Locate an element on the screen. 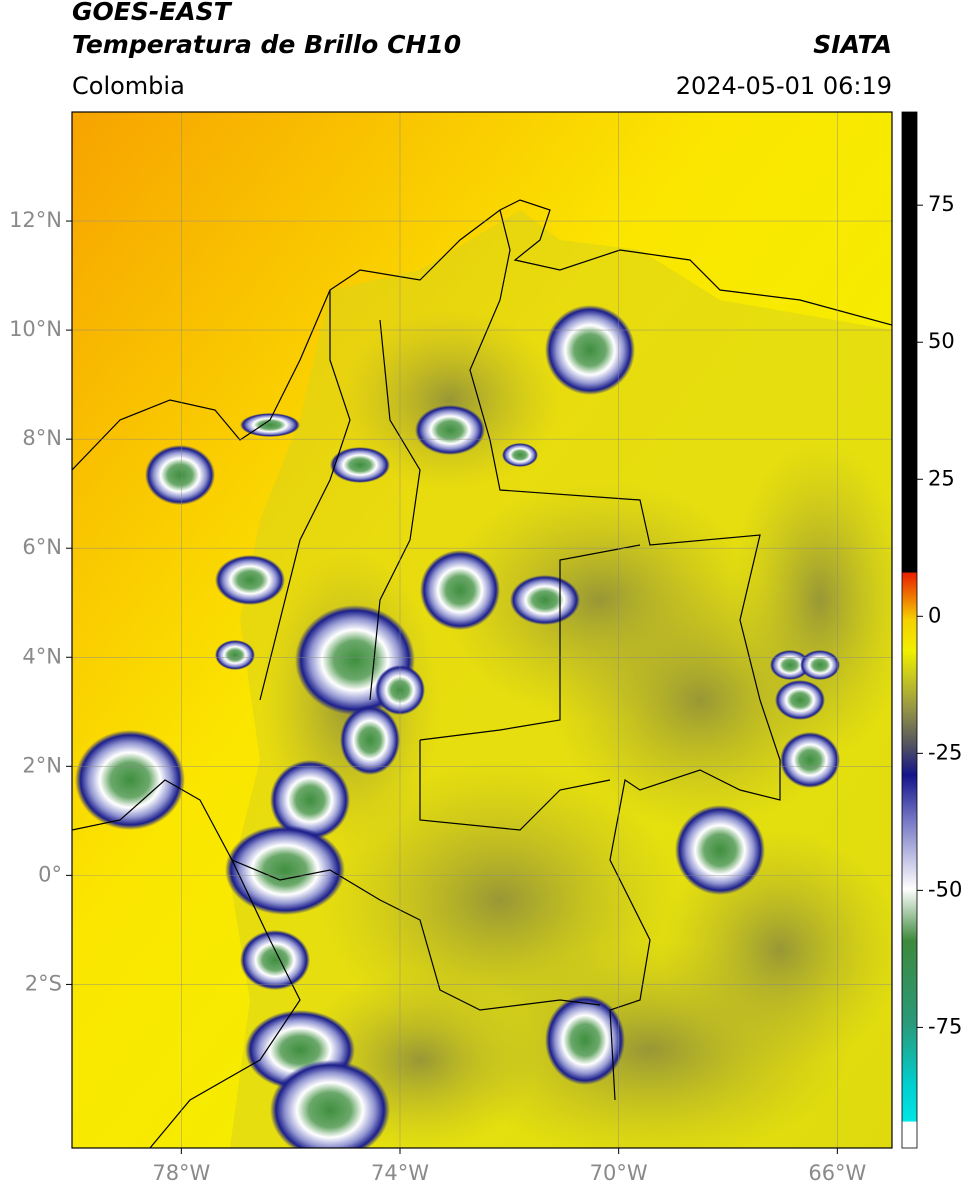  region: Colombia is located at coordinates (128, 86).